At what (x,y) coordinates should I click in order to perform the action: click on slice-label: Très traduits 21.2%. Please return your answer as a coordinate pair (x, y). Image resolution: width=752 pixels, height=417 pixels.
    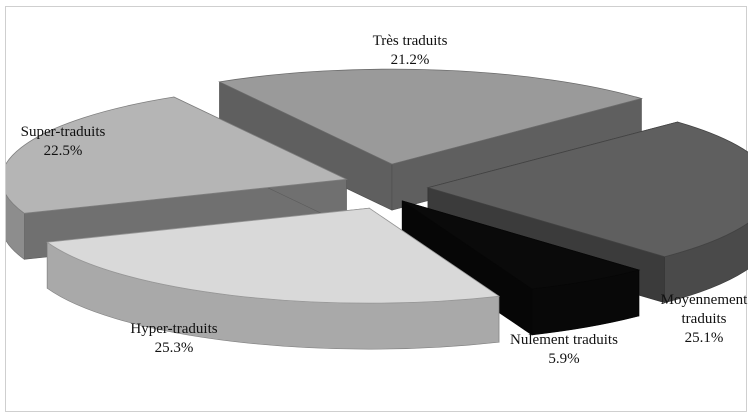
    Looking at the image, I should click on (410, 50).